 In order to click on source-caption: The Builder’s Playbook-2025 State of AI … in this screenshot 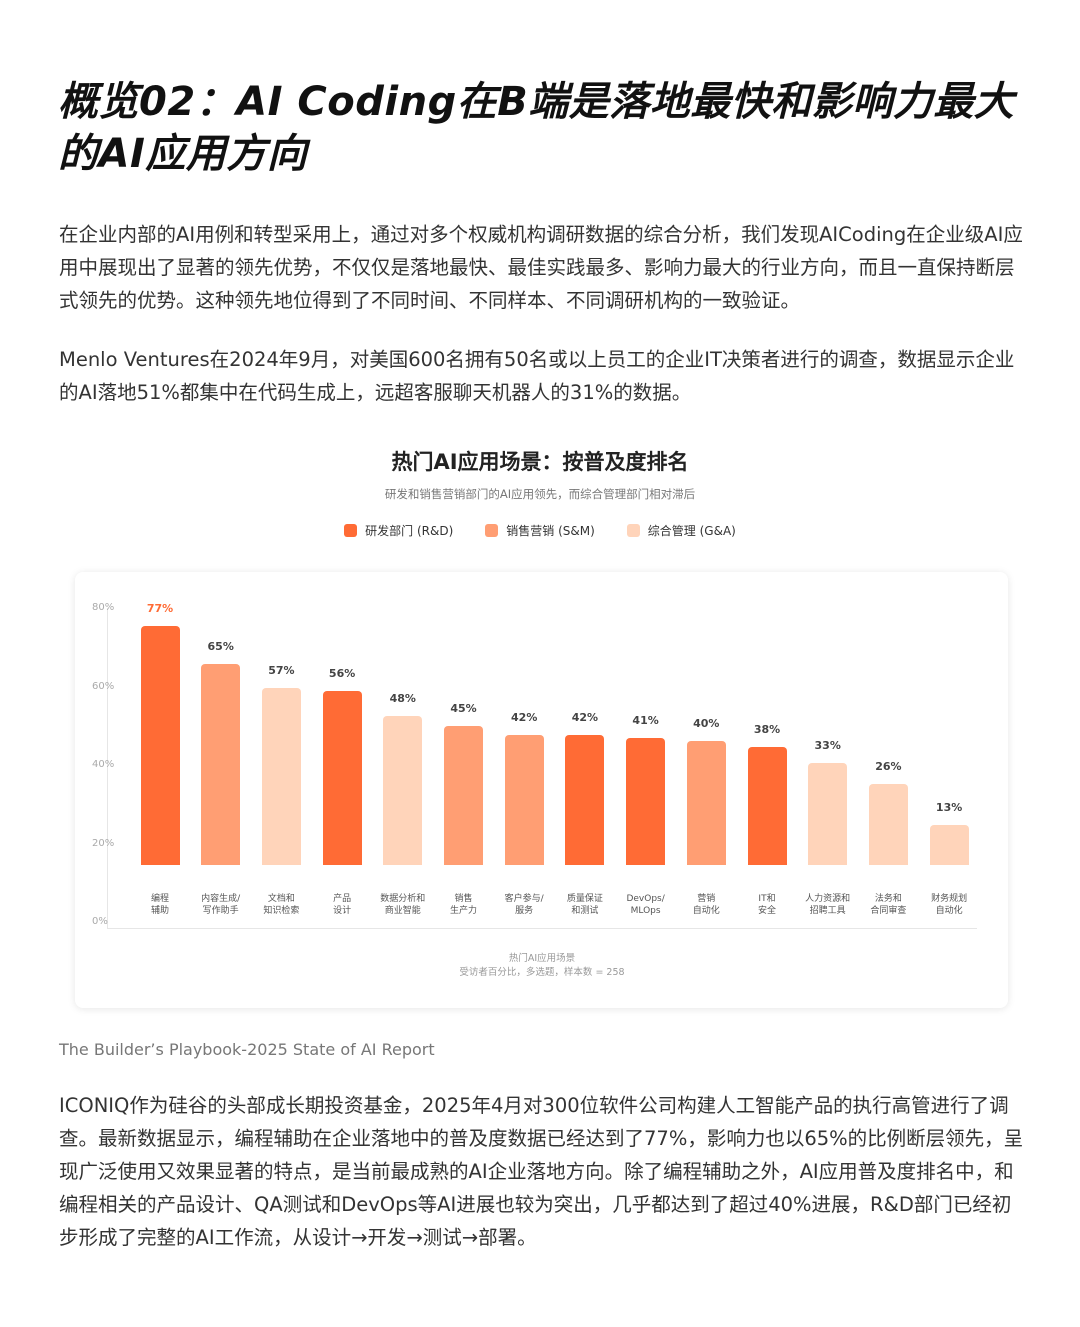, I will do `click(247, 1049)`.